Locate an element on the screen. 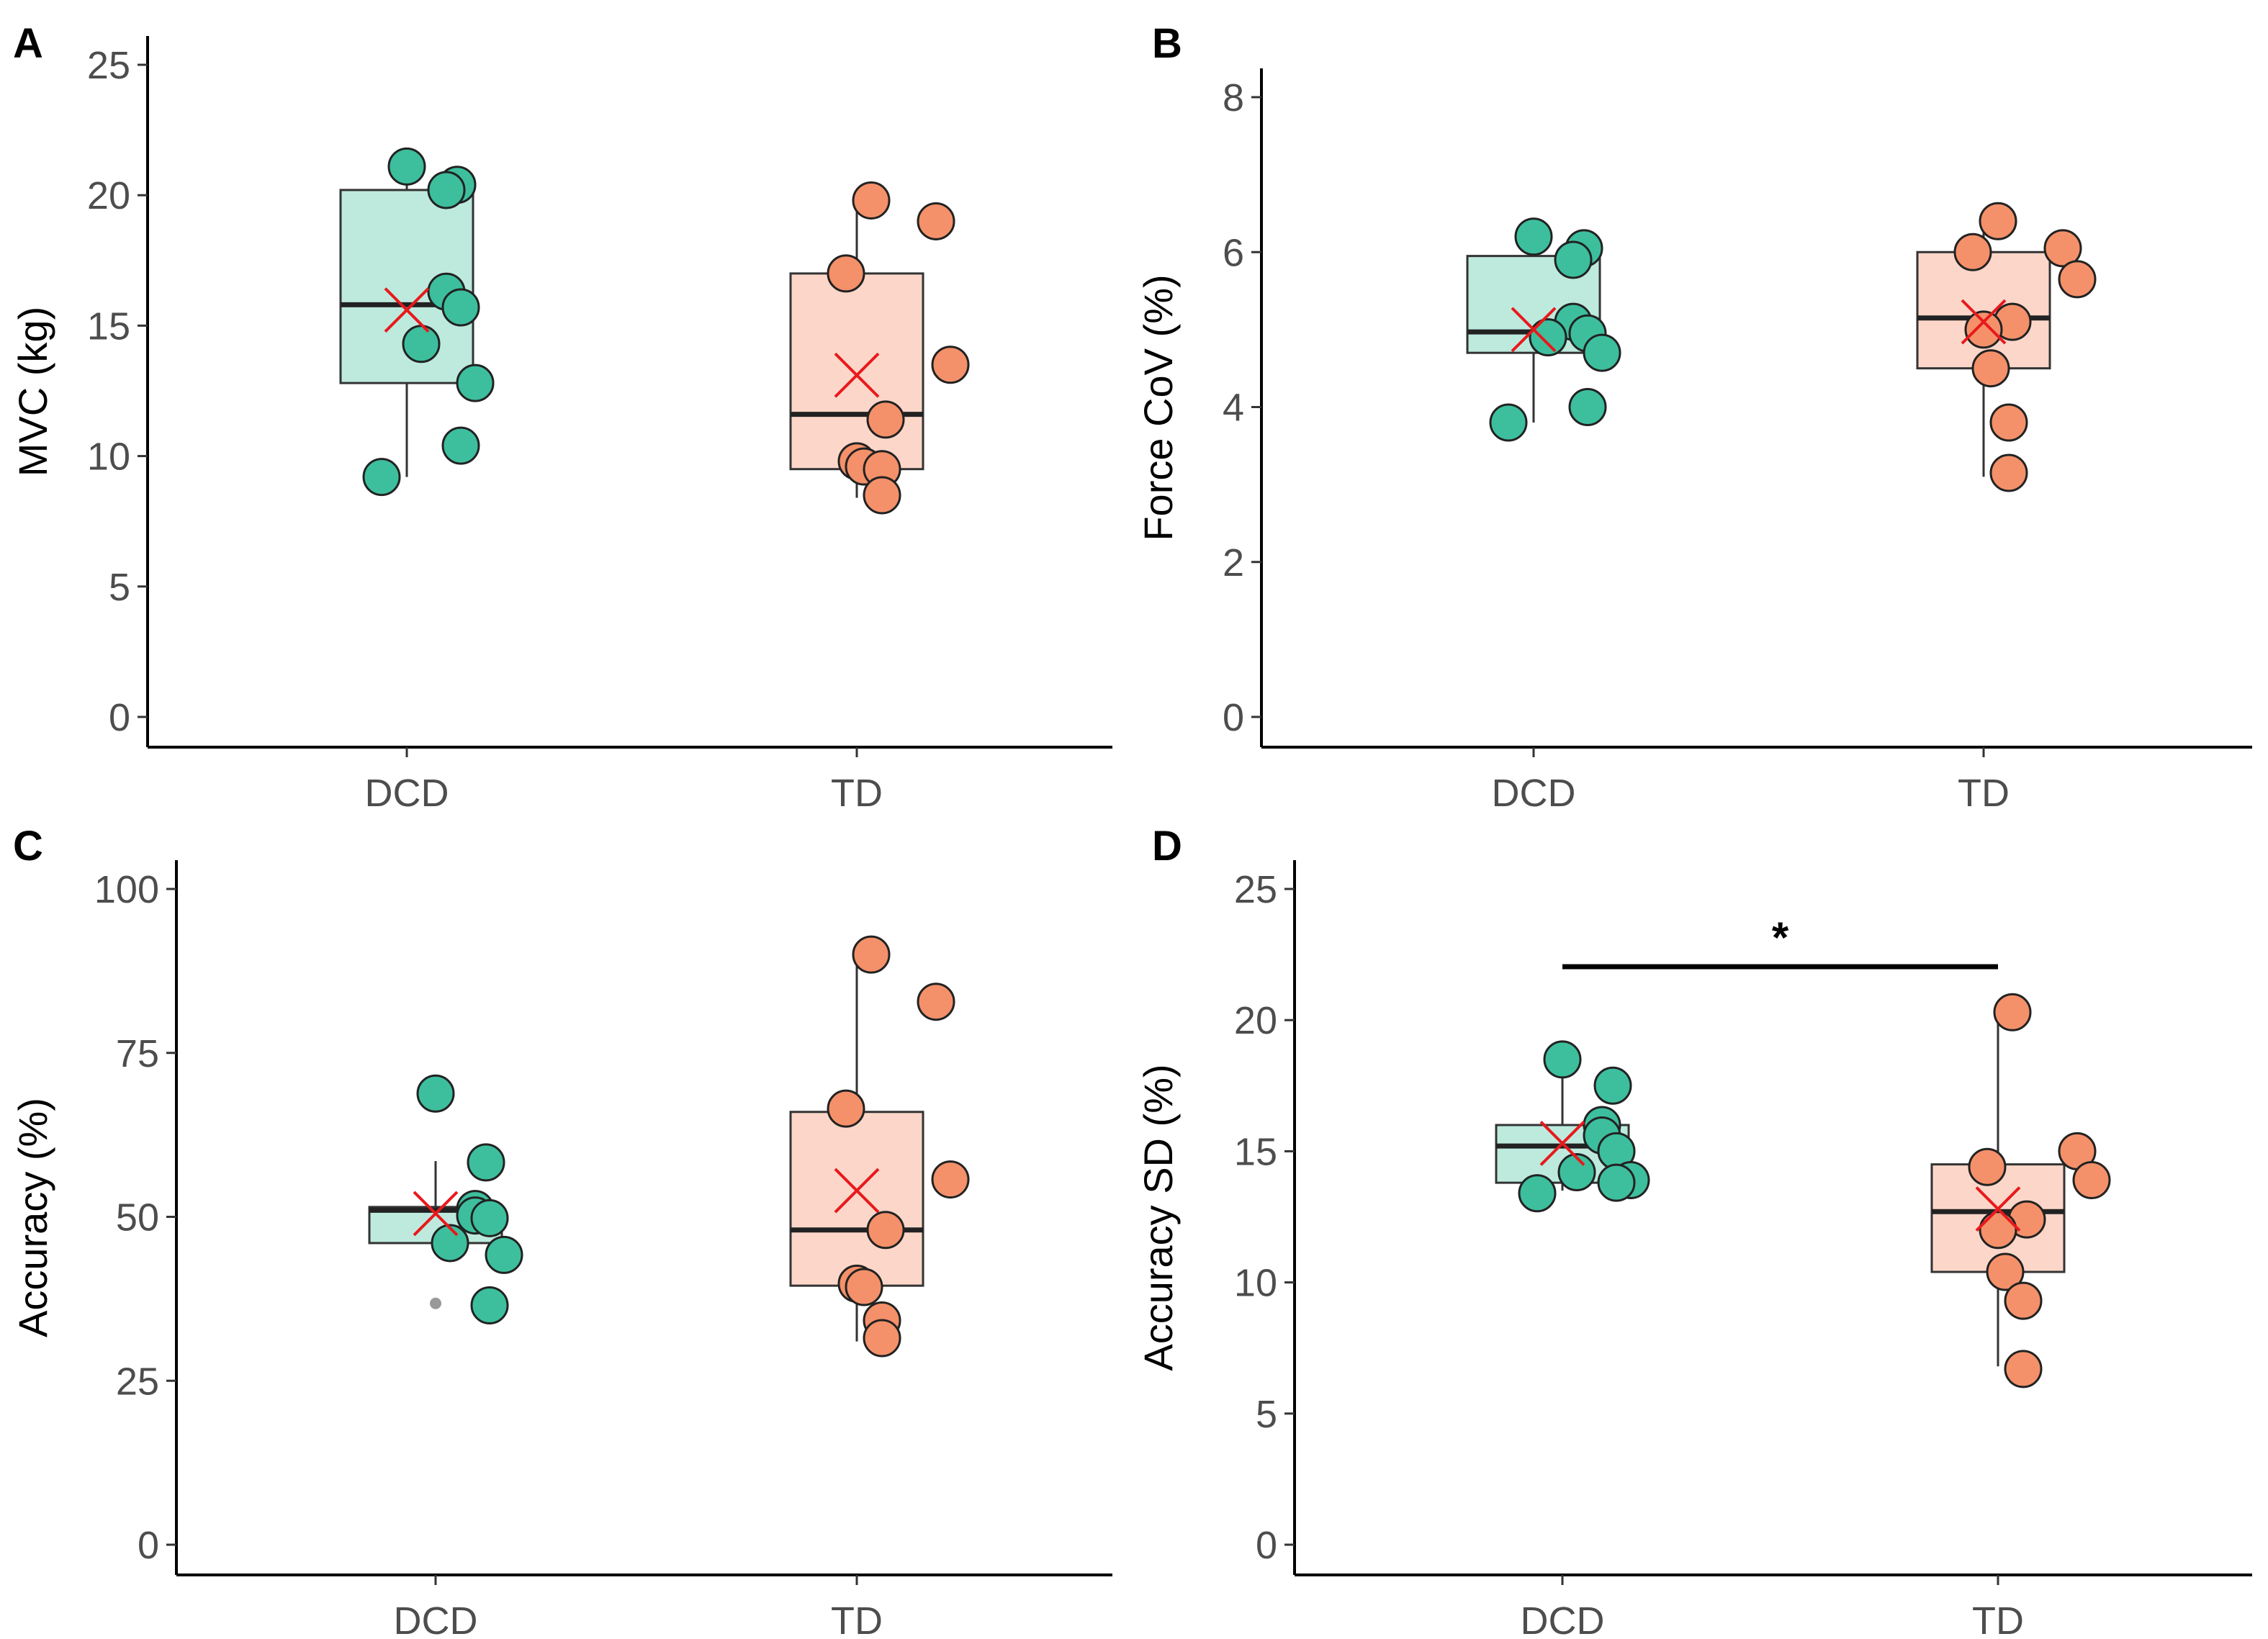  panel-letter: D is located at coordinates (1167, 846).